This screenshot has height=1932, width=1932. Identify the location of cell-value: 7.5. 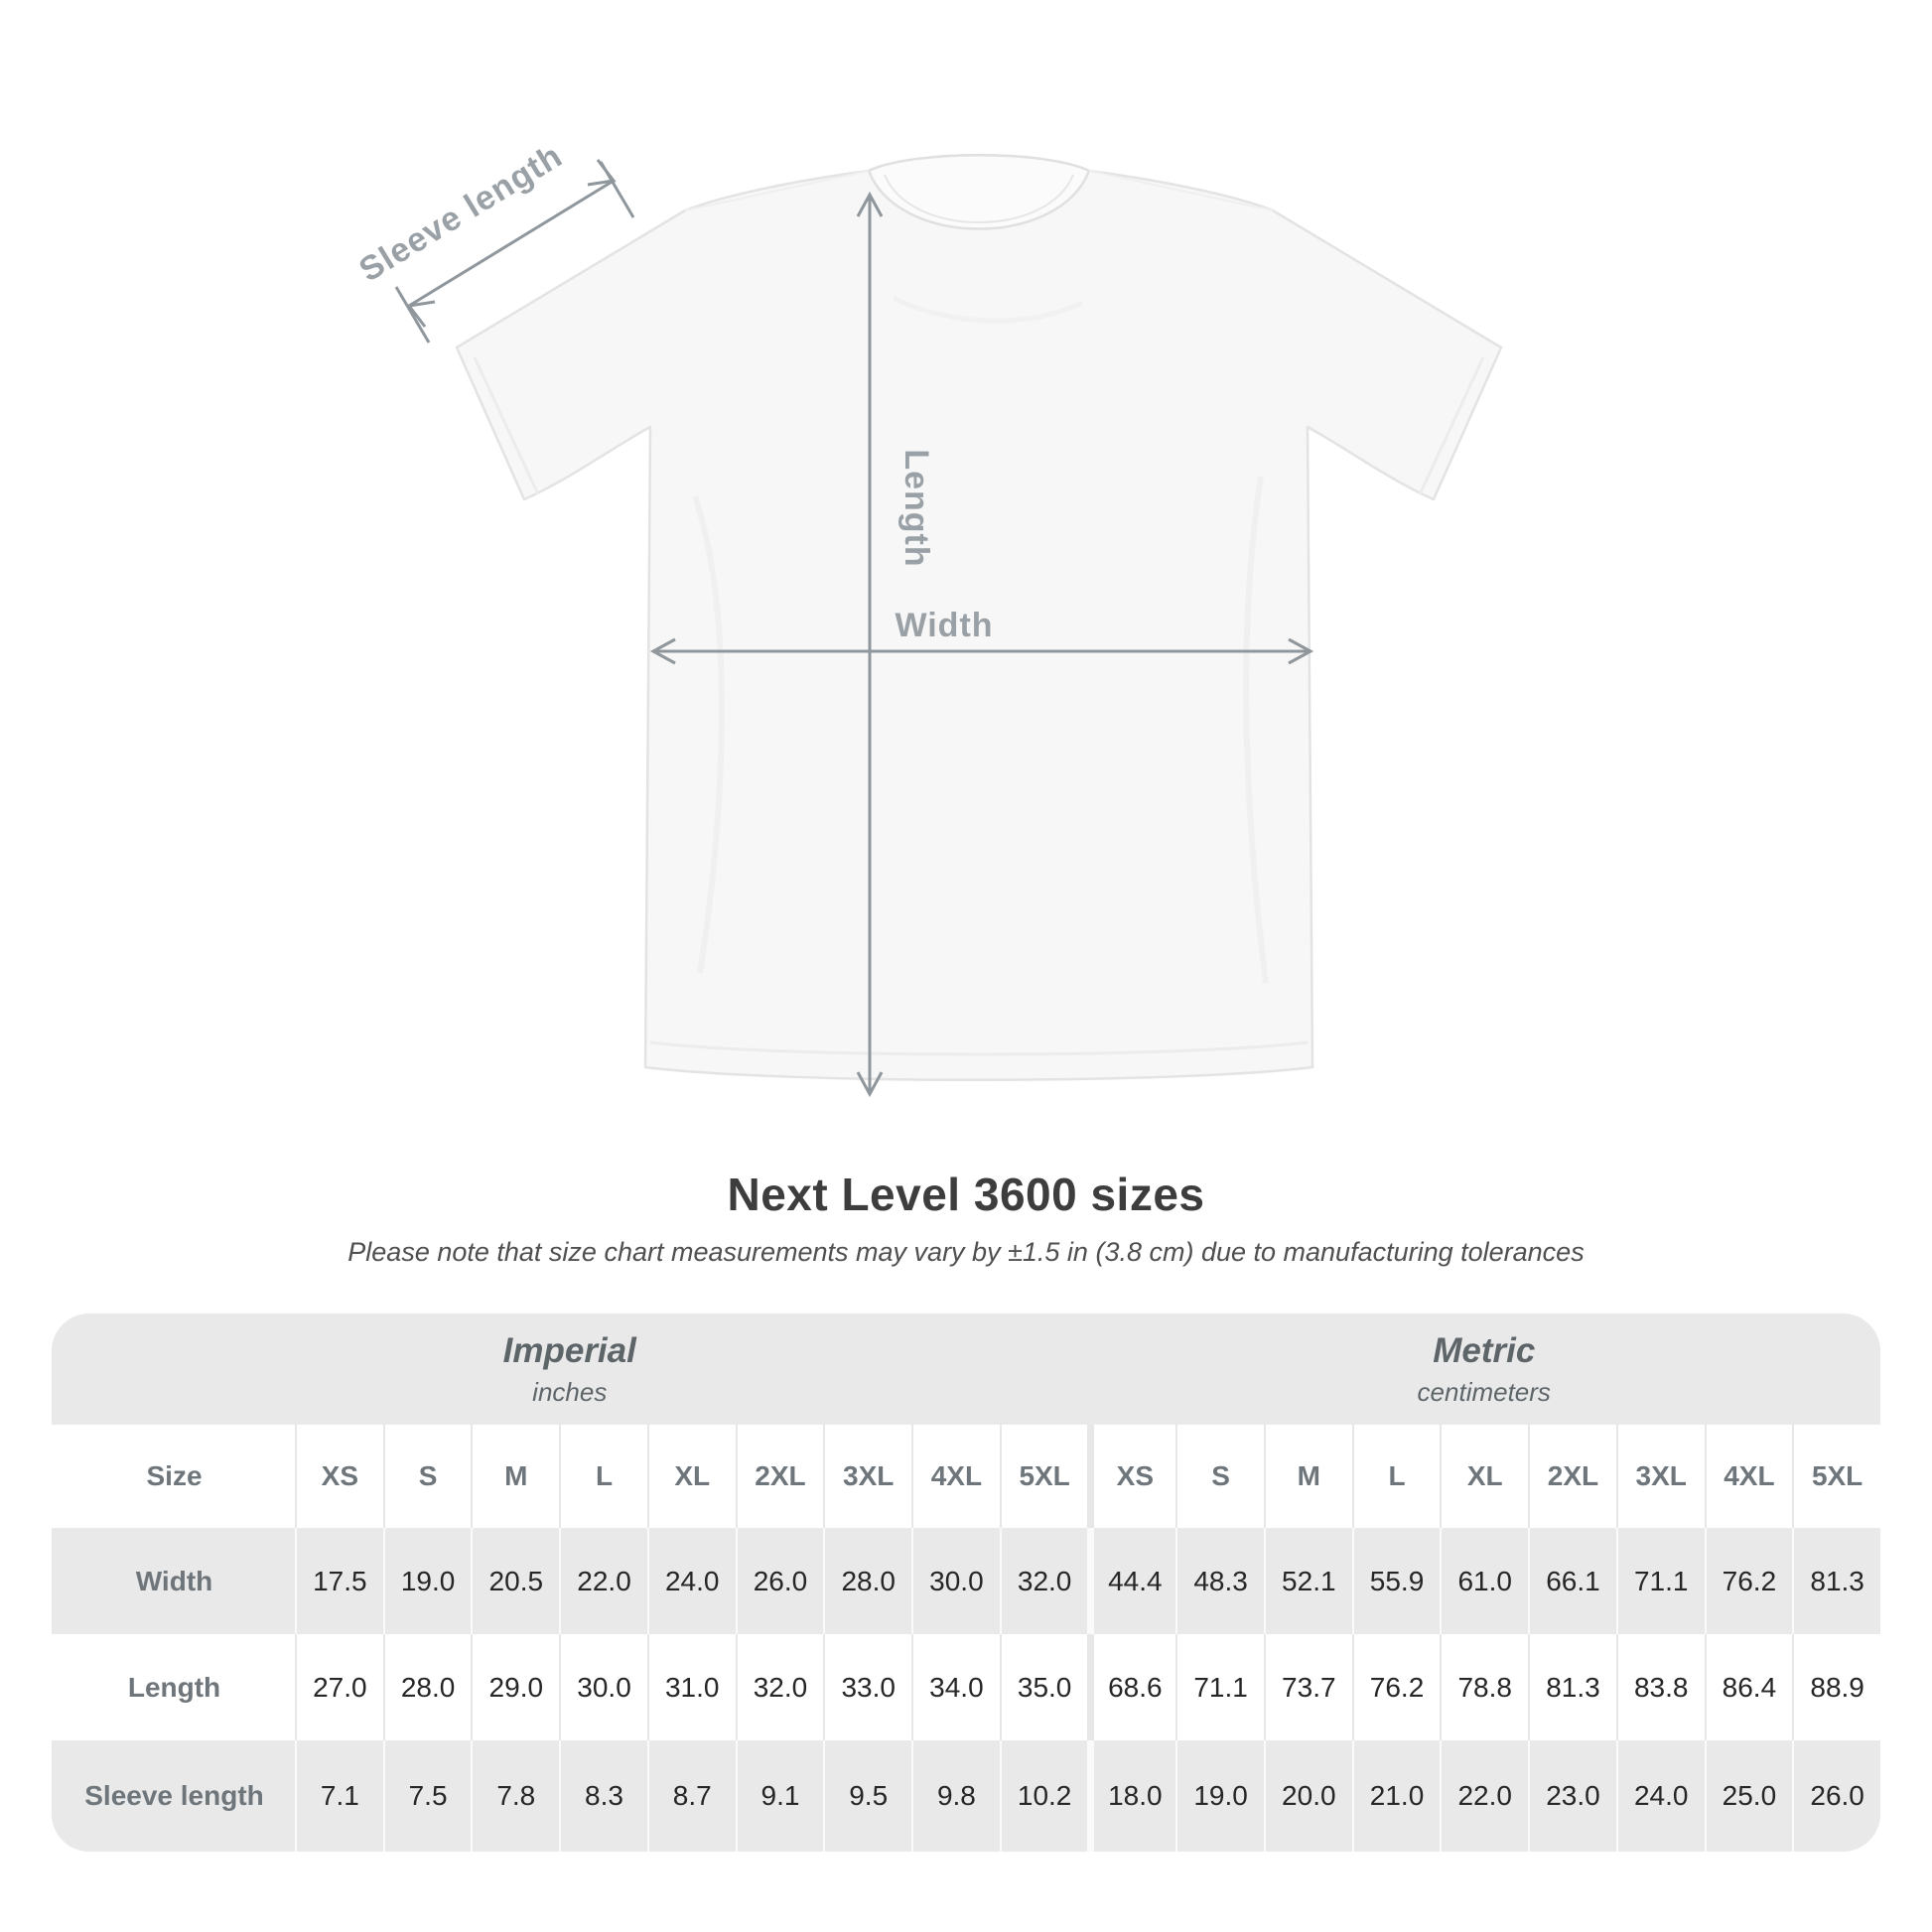
(427, 1796).